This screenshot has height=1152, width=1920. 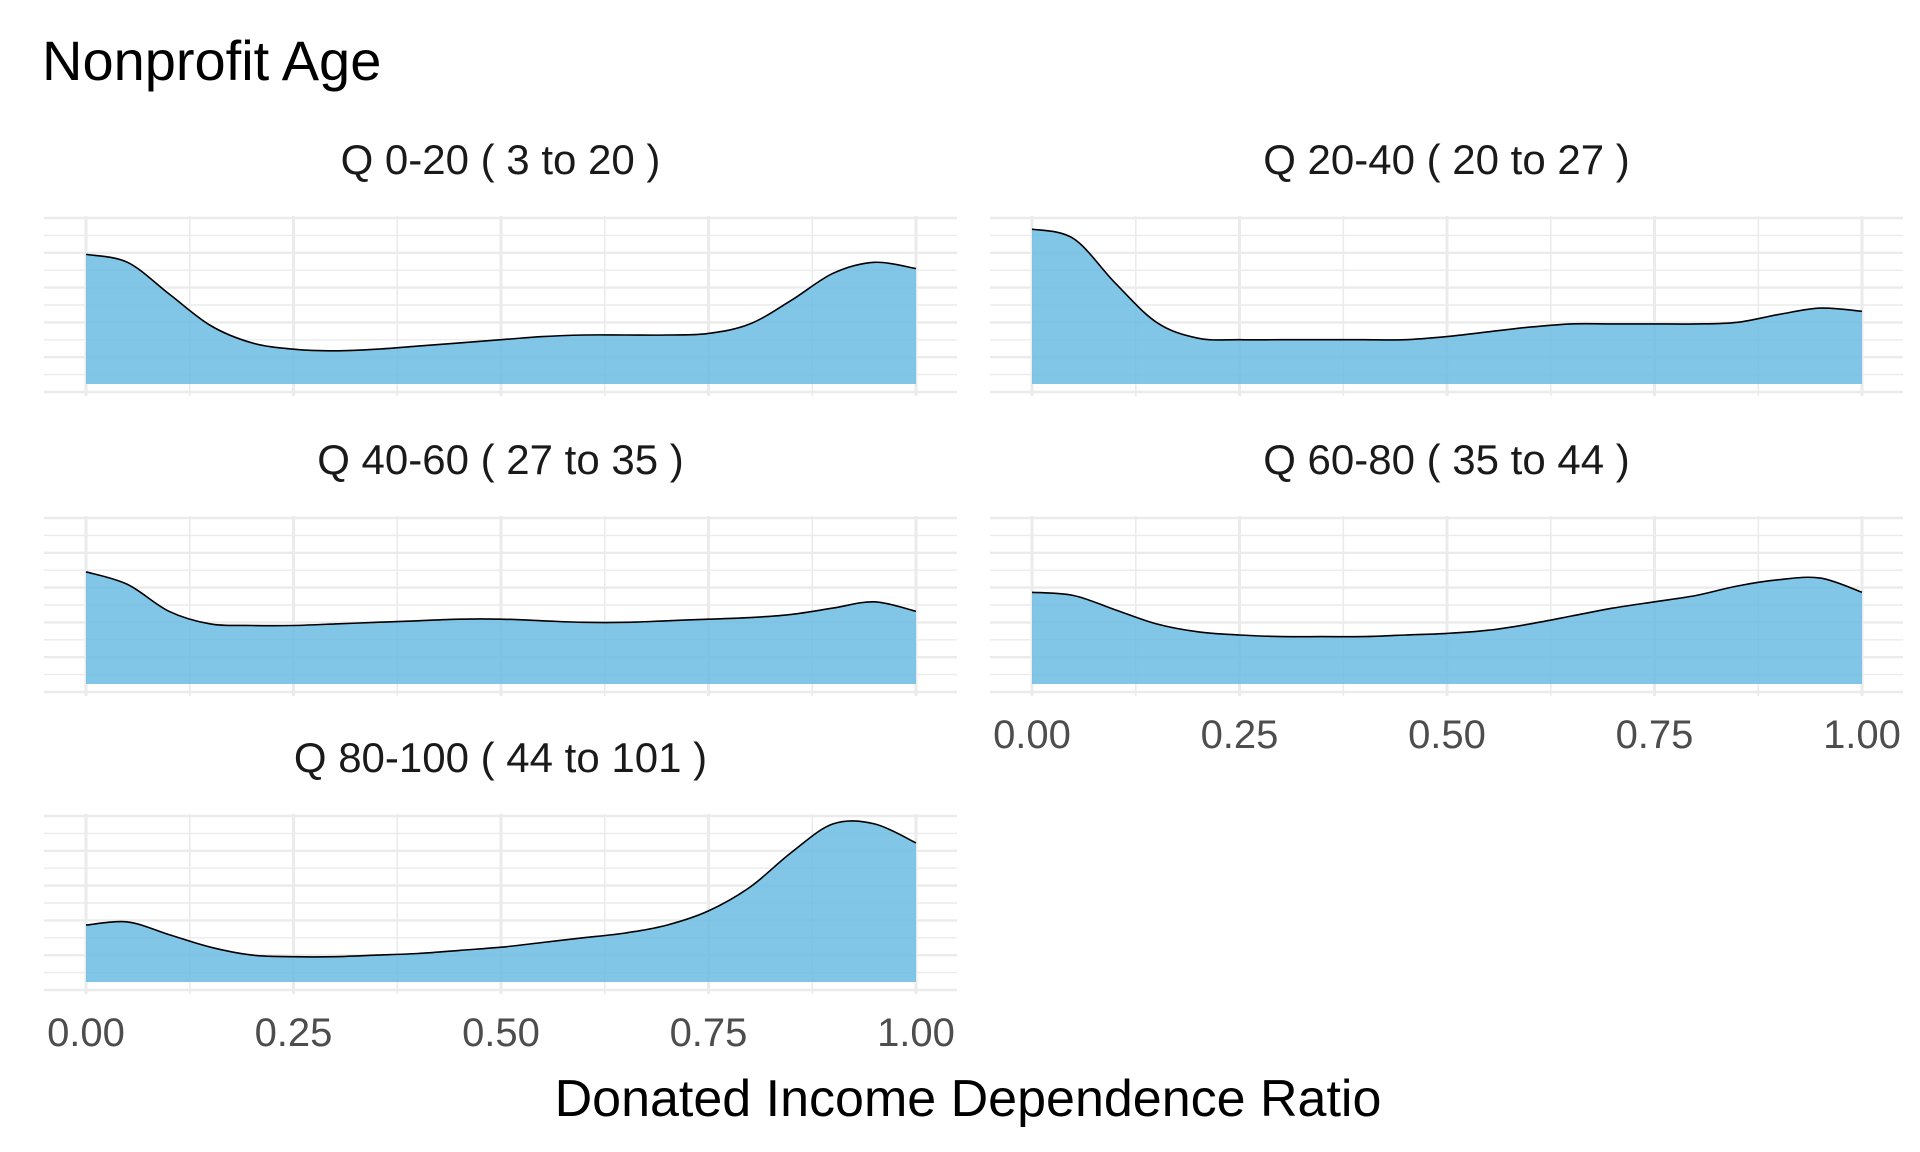 What do you see at coordinates (1446, 459) in the screenshot?
I see `facet-strip-label: Q 60-80 ( 35 to 44 )` at bounding box center [1446, 459].